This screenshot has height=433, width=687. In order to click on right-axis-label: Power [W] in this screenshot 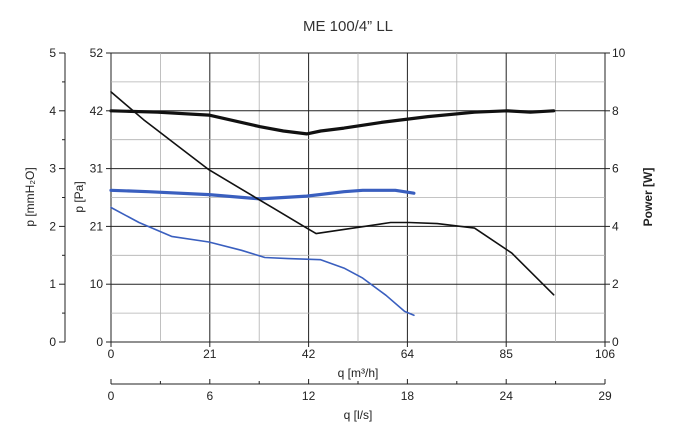, I will do `click(648, 197)`.